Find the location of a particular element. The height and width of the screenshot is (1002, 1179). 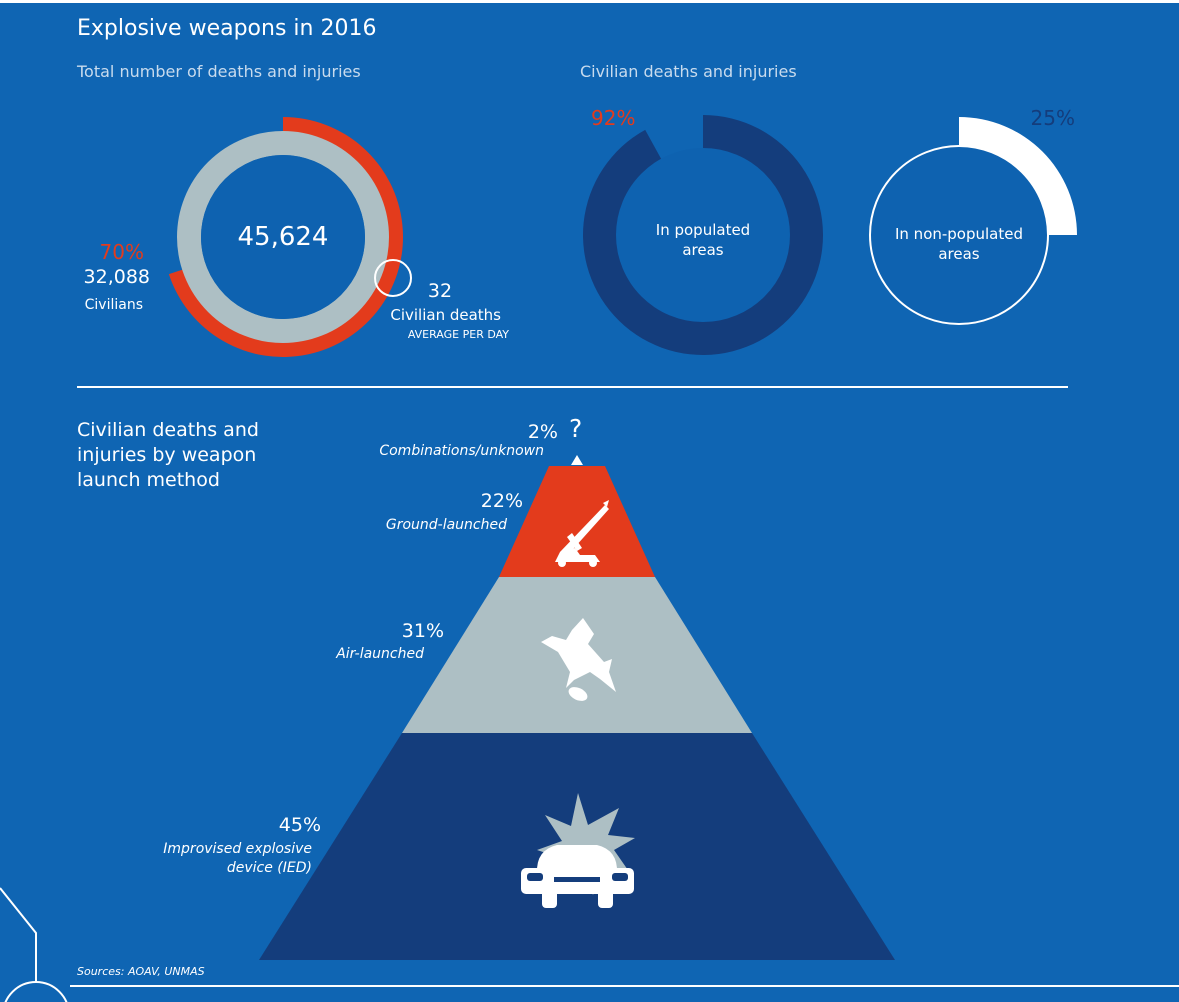

civilian-label: Civilians is located at coordinates (113, 305).